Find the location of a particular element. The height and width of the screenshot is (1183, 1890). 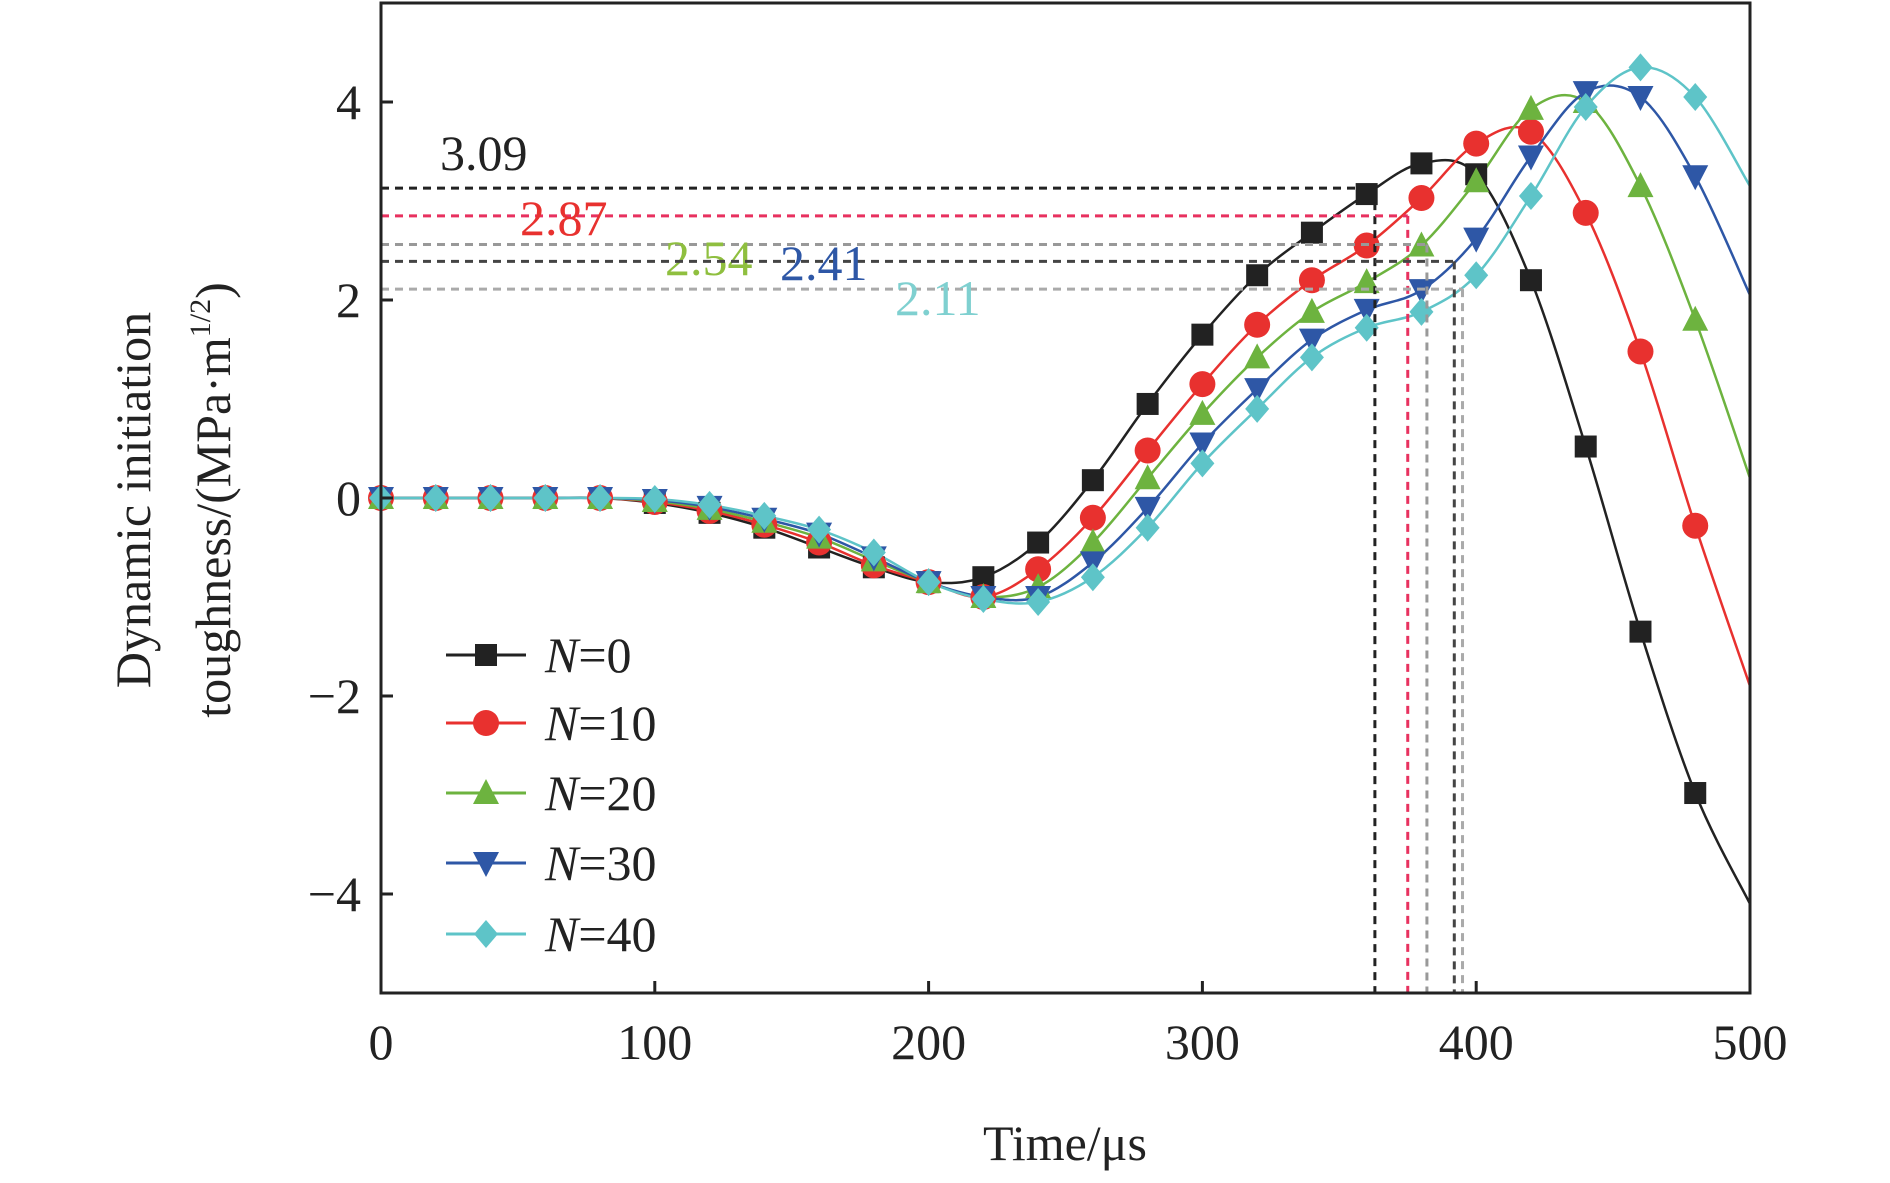

annotation-label: 3.09 is located at coordinates (484, 153).